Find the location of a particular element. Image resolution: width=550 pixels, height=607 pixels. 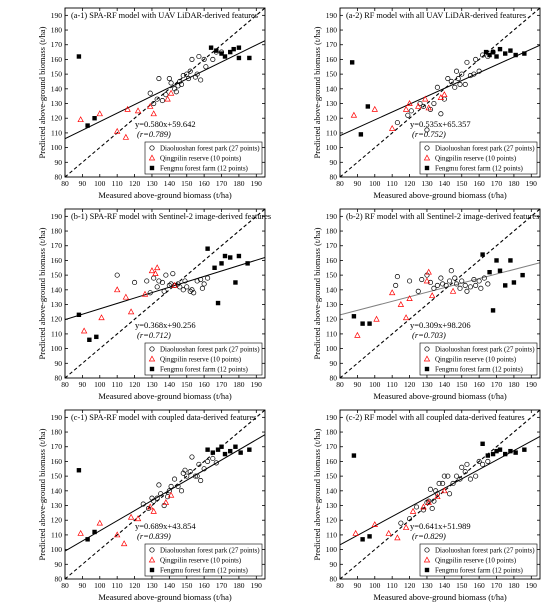

y-tick-label: 120 is located at coordinates (332, 520).